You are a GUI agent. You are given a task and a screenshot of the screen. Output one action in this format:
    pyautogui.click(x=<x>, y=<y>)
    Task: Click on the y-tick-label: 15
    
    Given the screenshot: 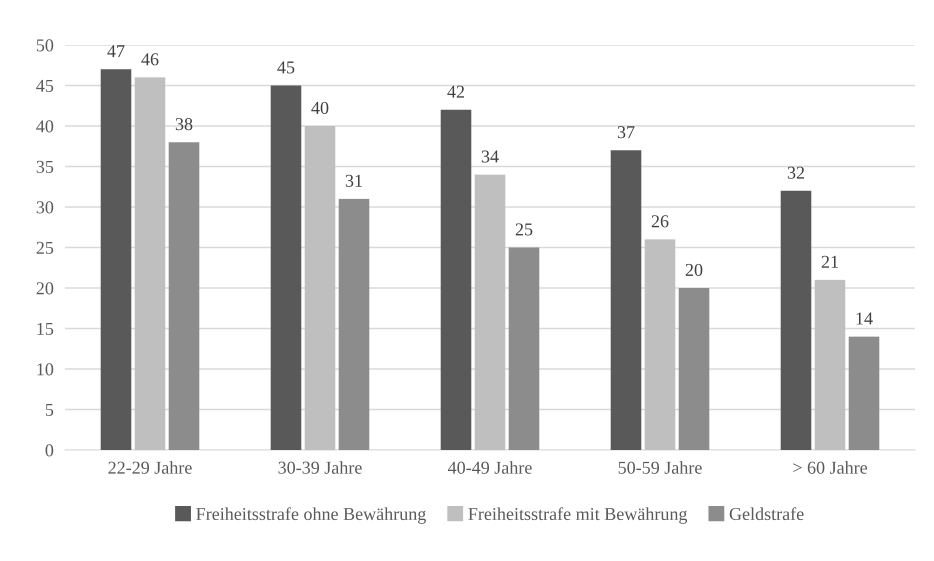 What is the action you would take?
    pyautogui.click(x=45, y=328)
    